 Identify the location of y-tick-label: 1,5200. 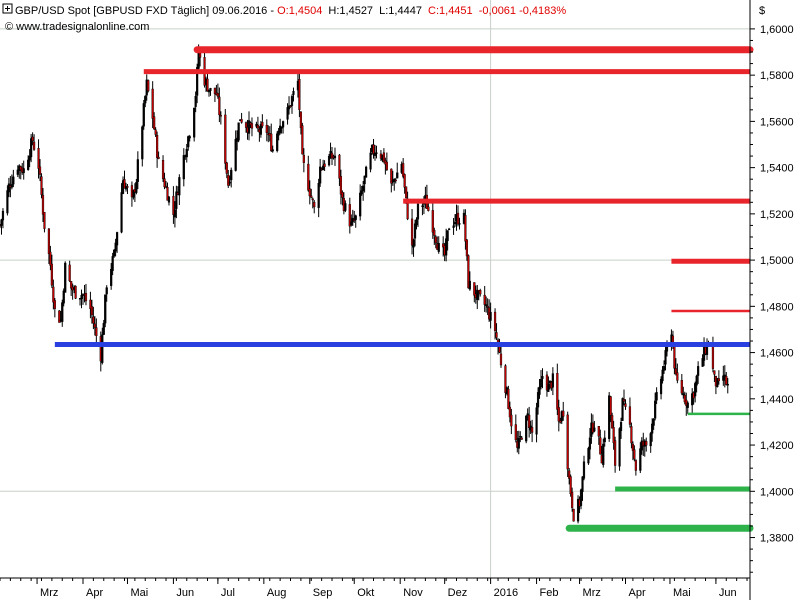
(777, 215).